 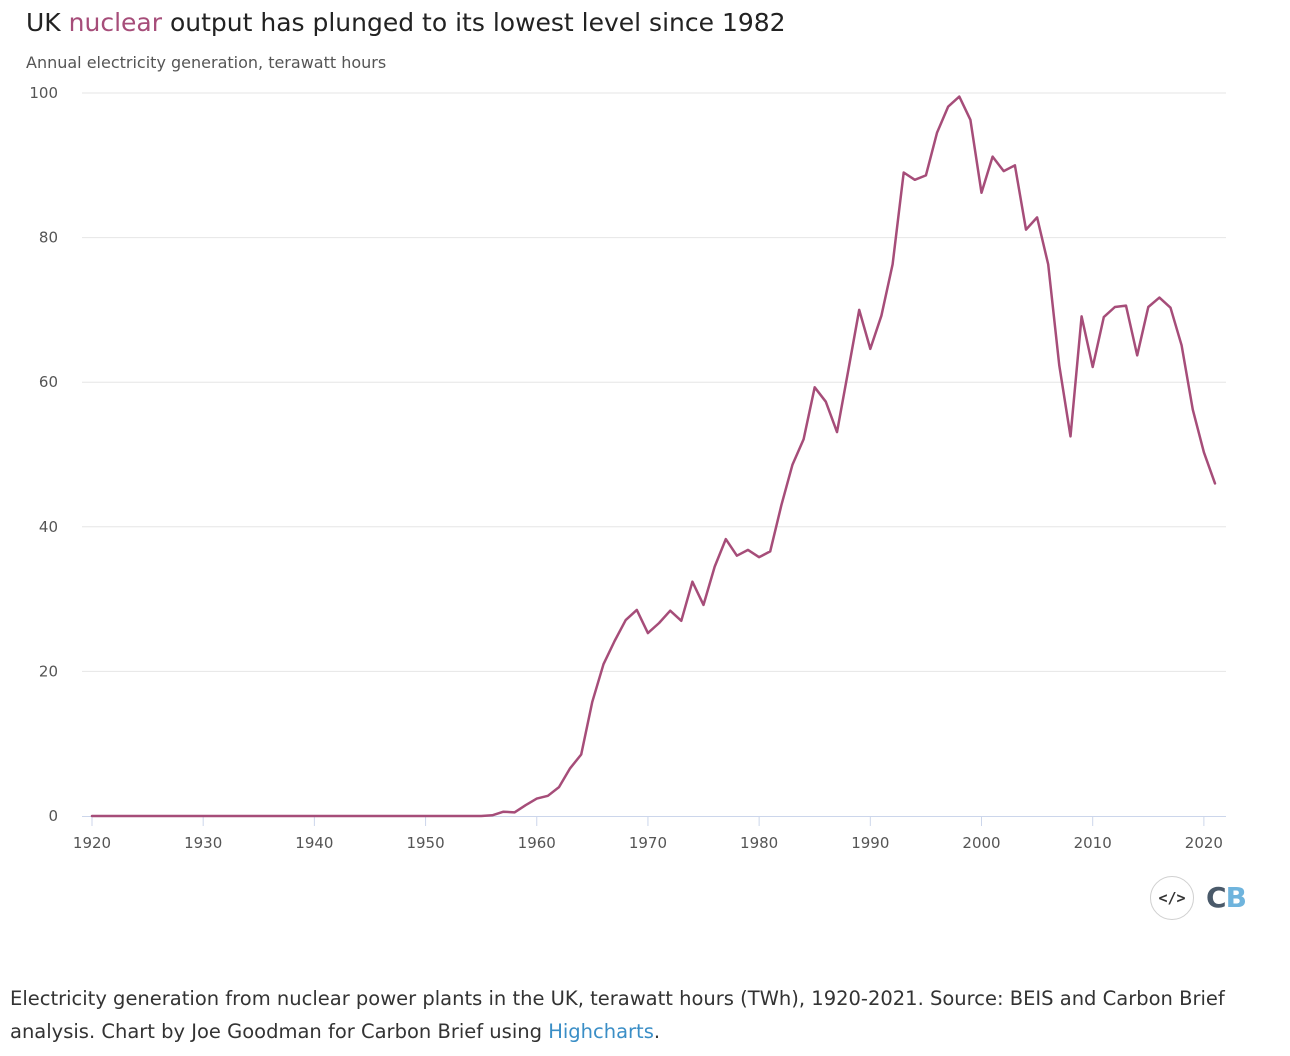 I want to click on x-tick-label: 1960, so click(x=537, y=843).